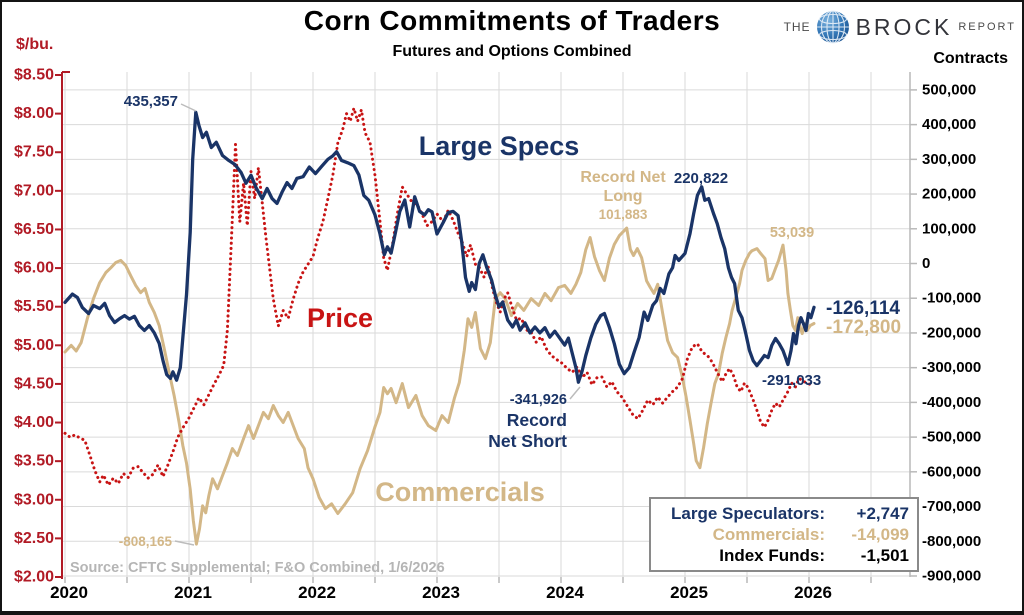  Describe the element at coordinates (949, 89) in the screenshot. I see `right-axis-tick-label: 500,000` at that location.